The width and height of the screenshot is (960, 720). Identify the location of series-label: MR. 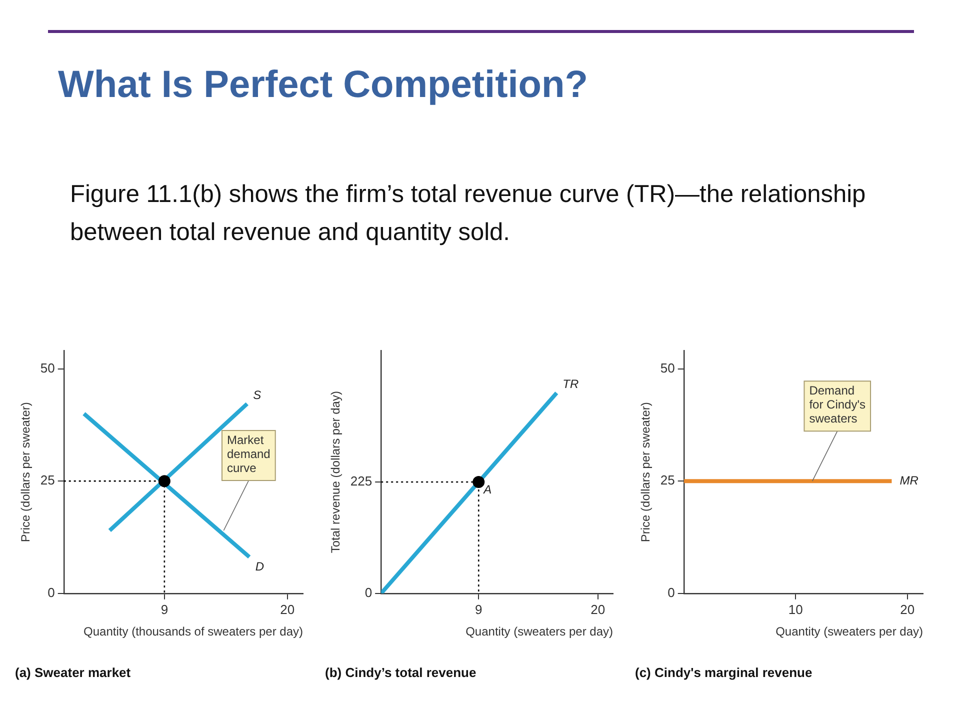
(909, 480).